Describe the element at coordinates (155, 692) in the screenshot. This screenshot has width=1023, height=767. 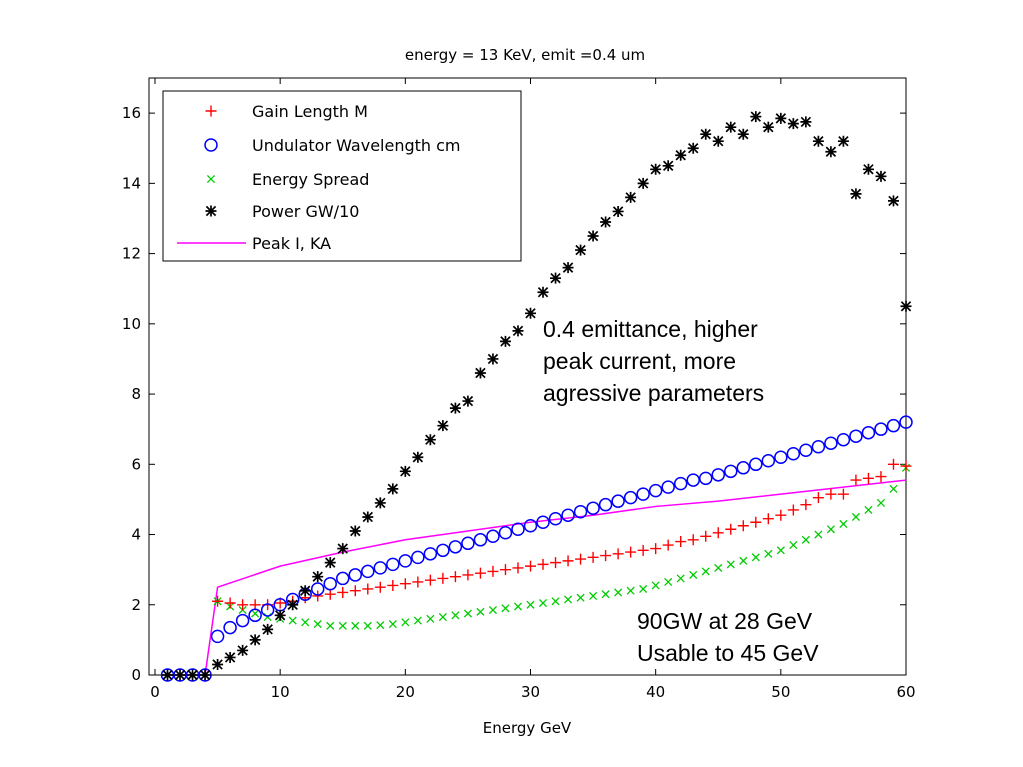
I see `x-tick-label: 0` at that location.